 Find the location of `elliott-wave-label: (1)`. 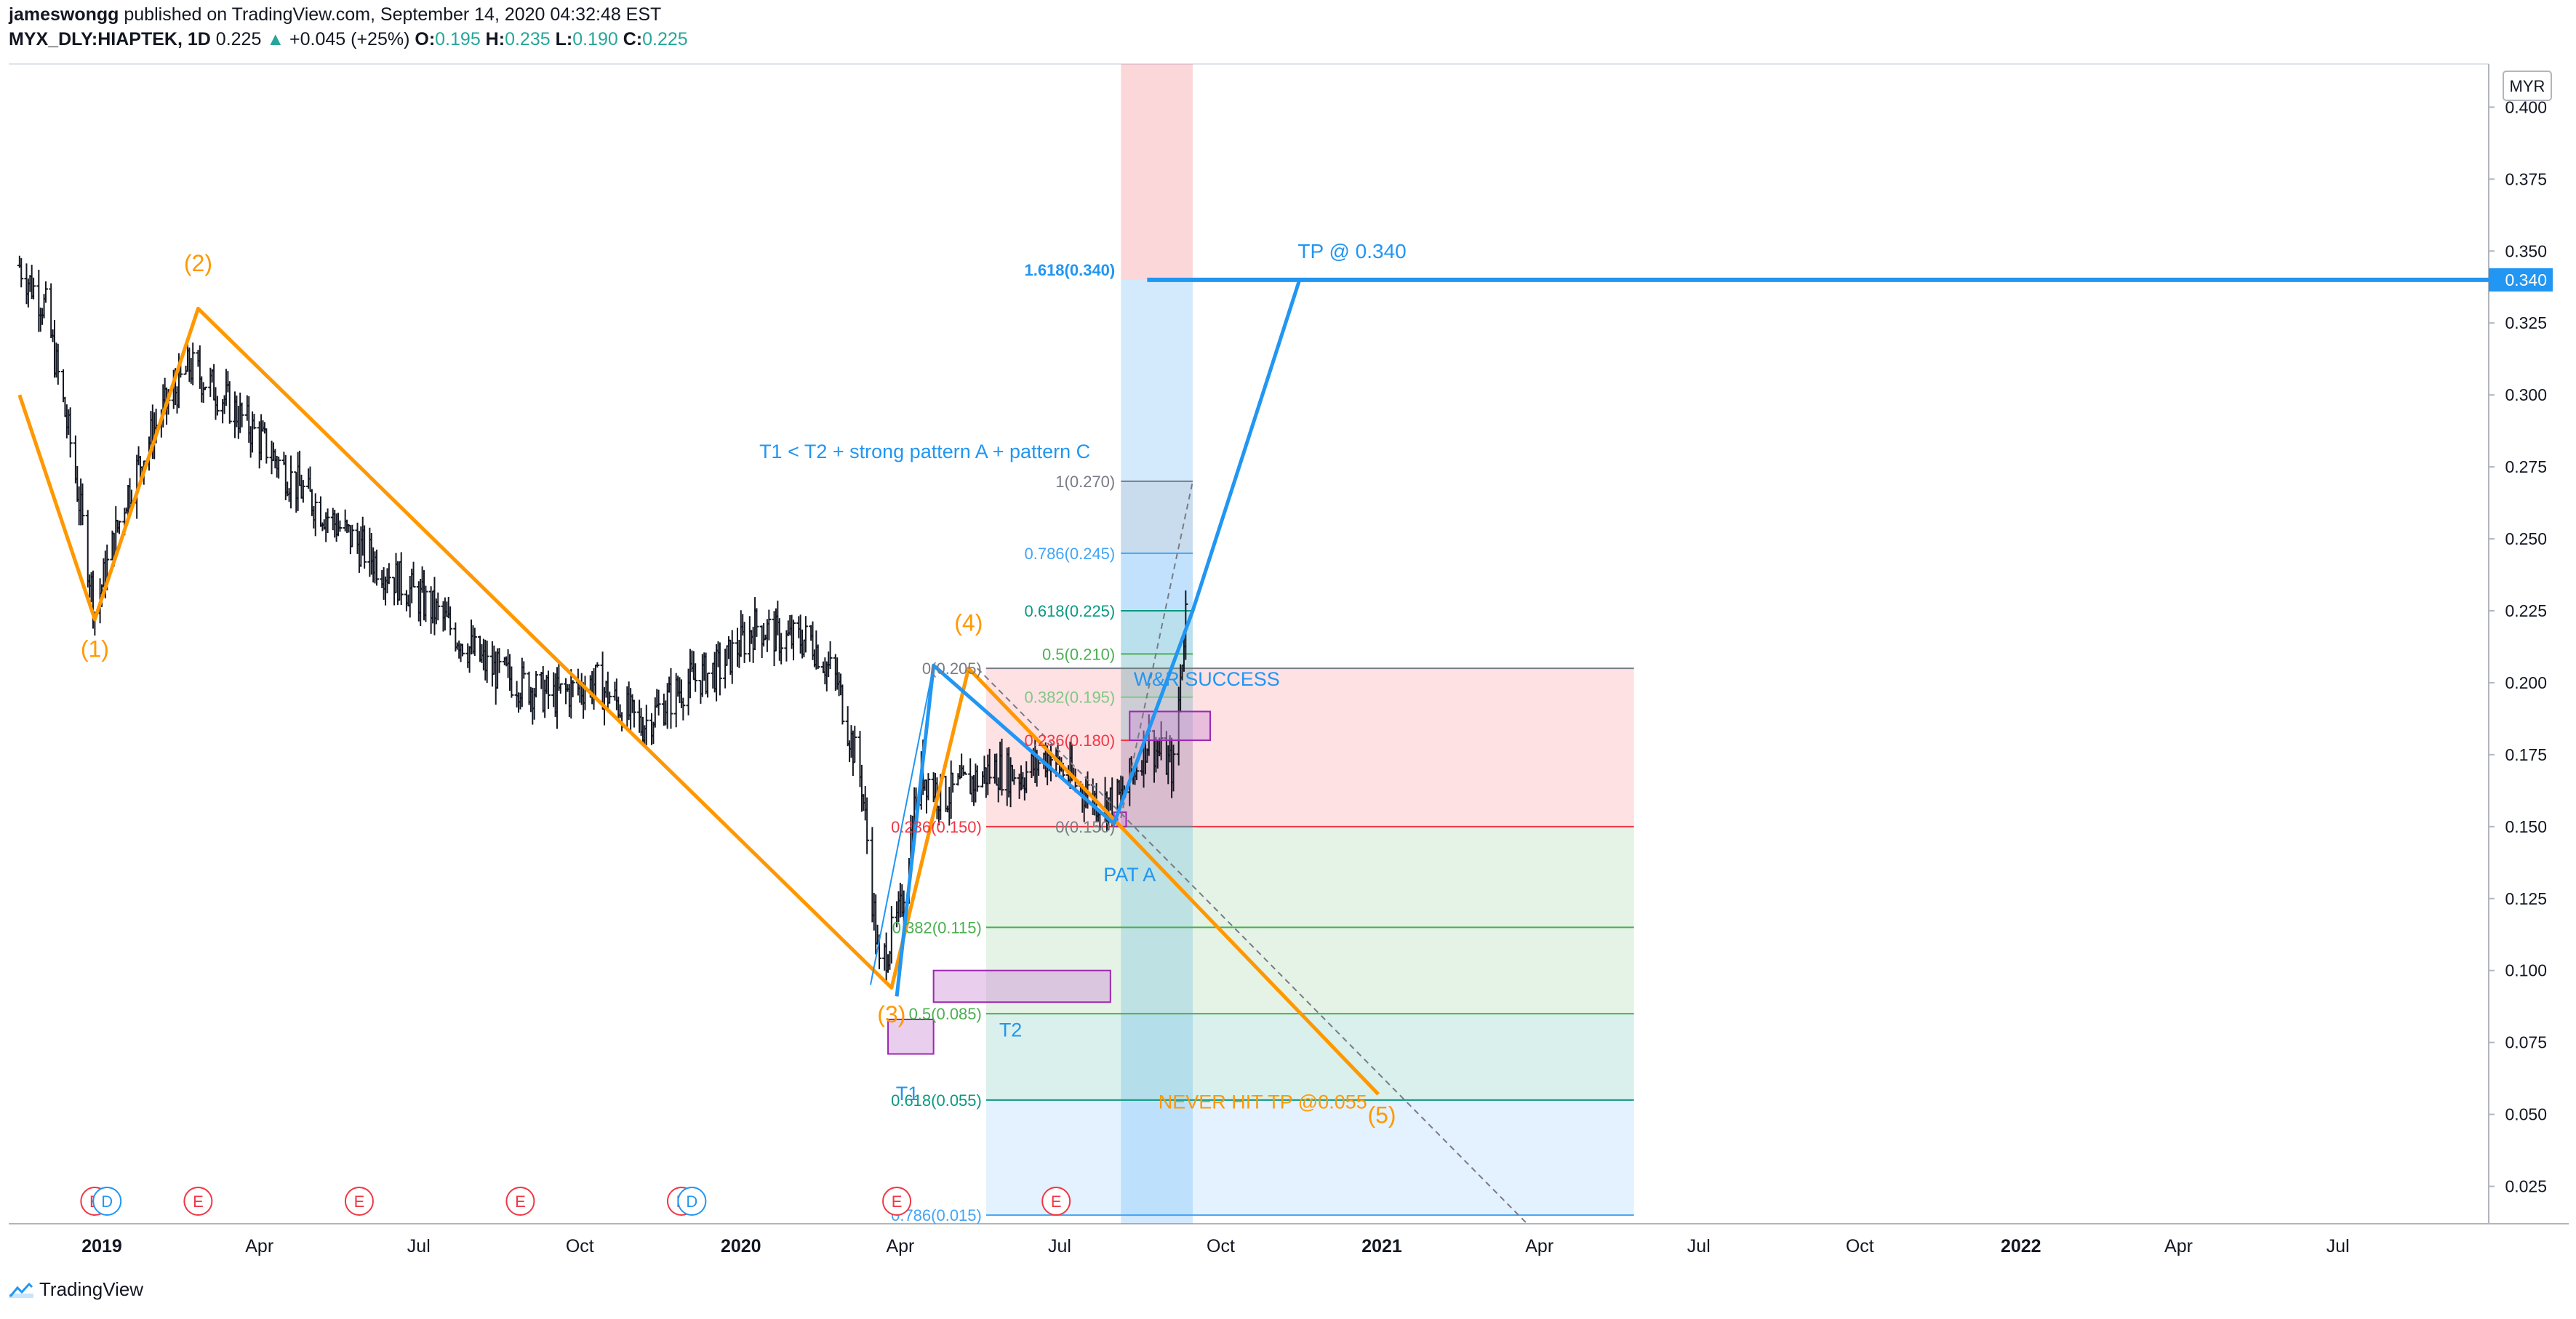

elliott-wave-label: (1) is located at coordinates (95, 649).